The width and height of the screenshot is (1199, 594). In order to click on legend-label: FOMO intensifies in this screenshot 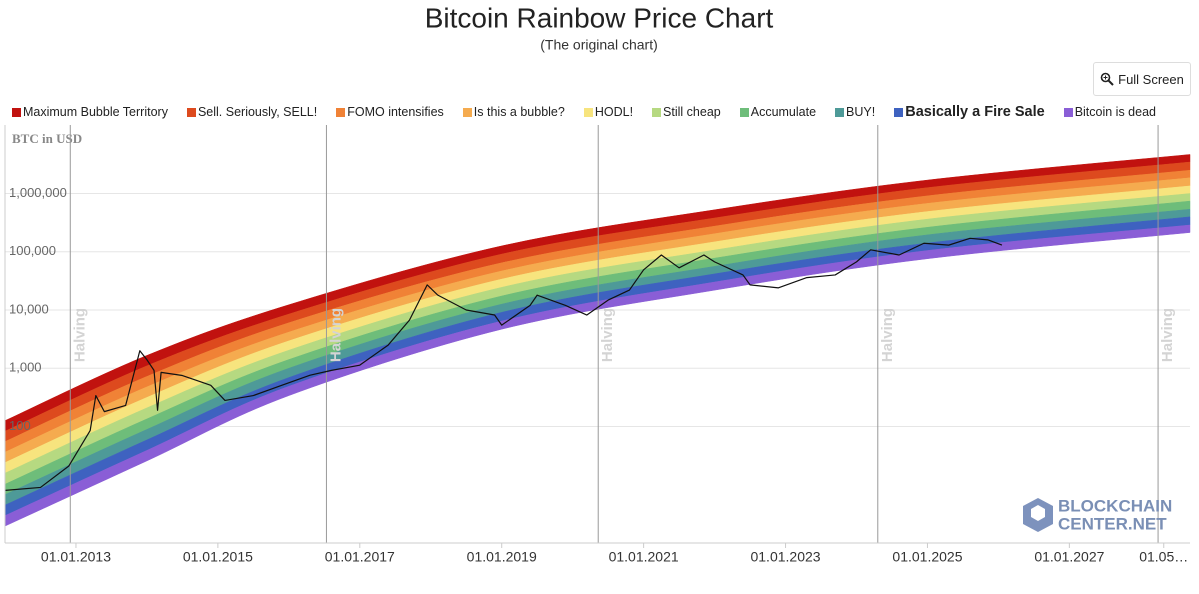, I will do `click(395, 112)`.